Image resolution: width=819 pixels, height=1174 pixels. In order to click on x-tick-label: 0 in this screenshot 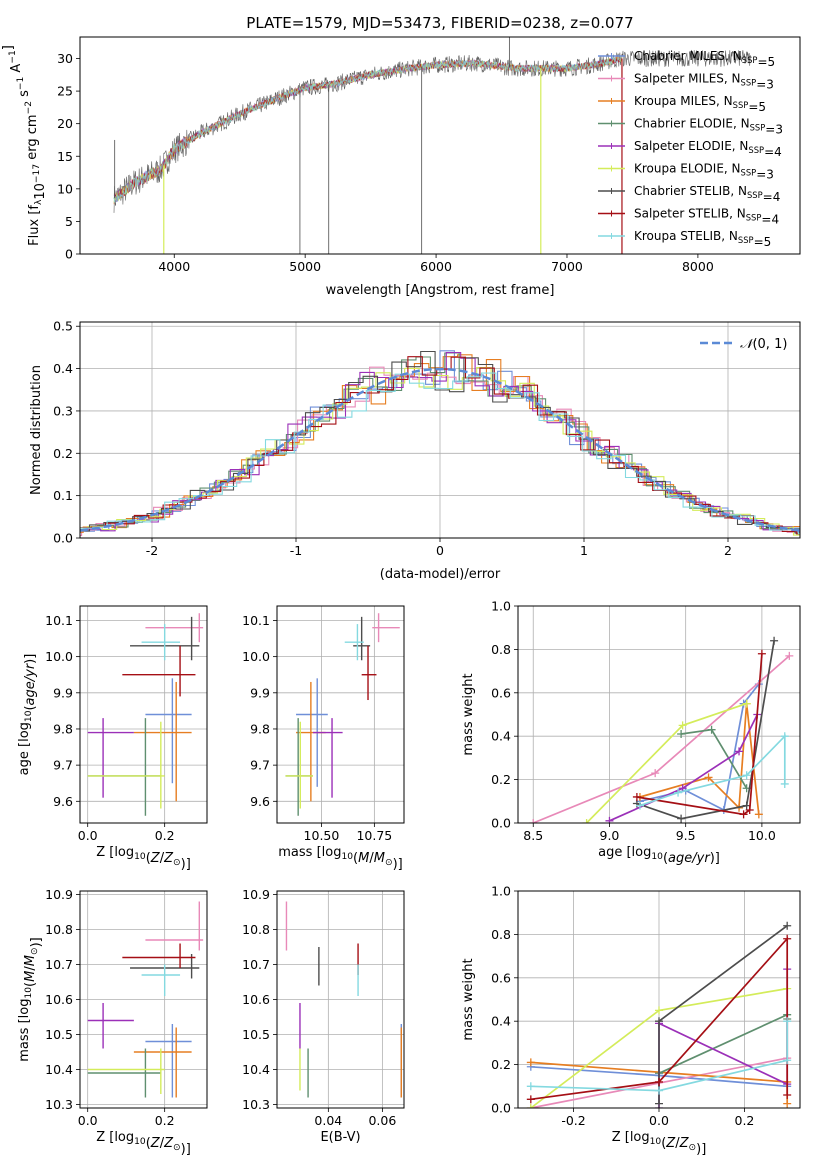, I will do `click(440, 550)`.